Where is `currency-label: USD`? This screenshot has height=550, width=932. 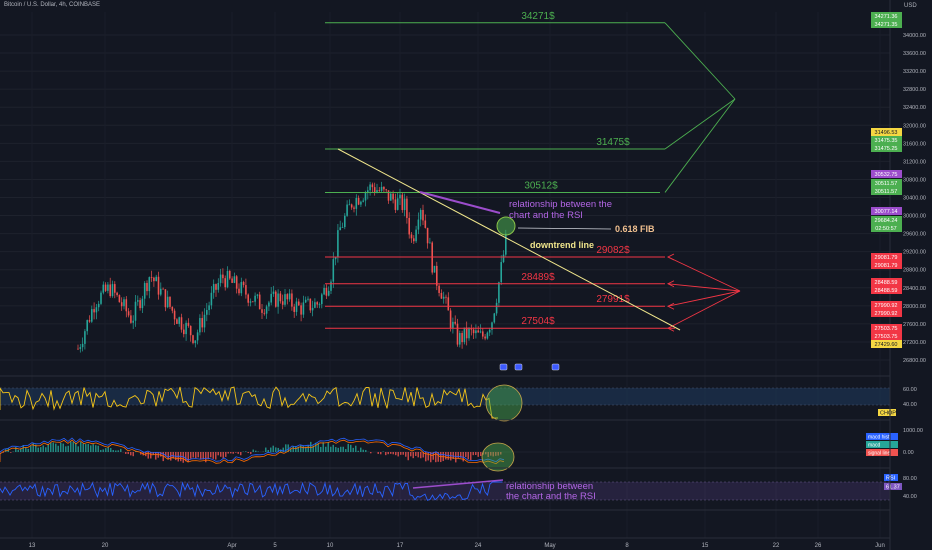 currency-label: USD is located at coordinates (910, 6).